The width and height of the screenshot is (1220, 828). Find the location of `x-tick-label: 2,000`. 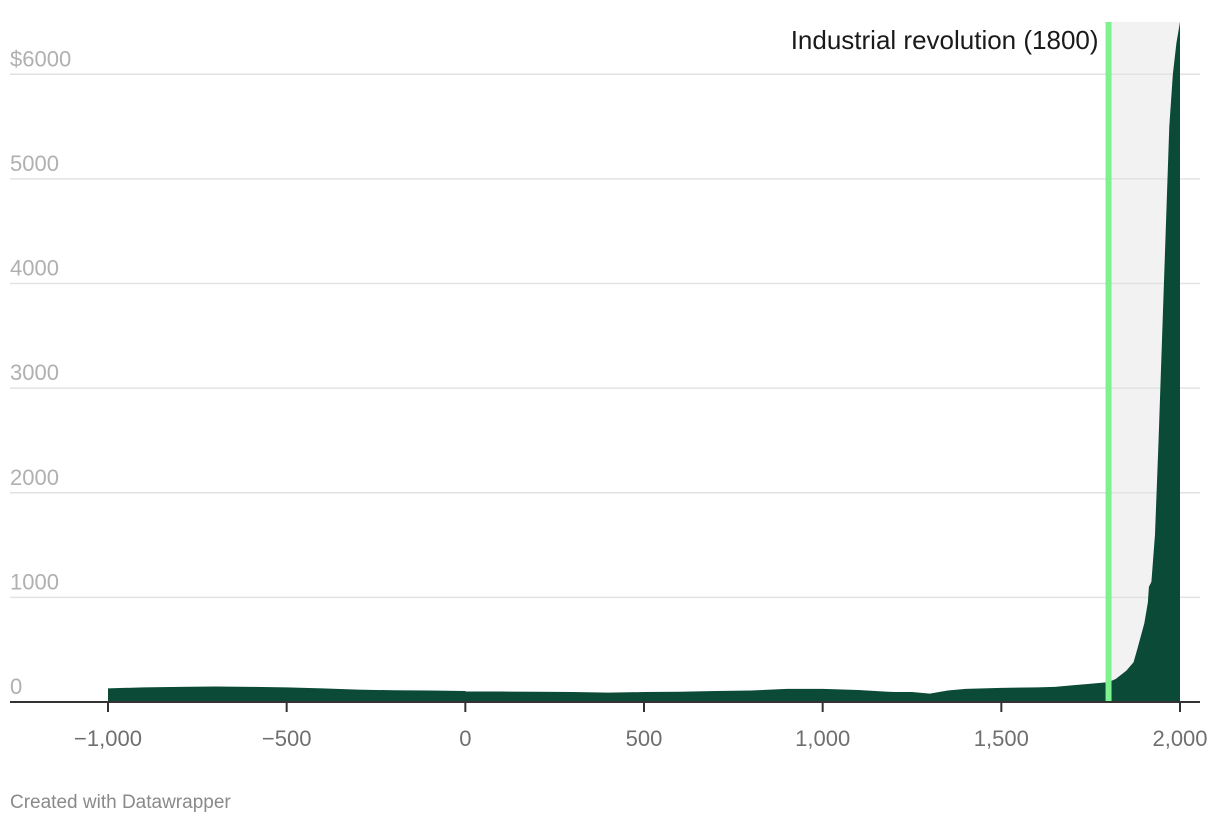

x-tick-label: 2,000 is located at coordinates (1179, 738).